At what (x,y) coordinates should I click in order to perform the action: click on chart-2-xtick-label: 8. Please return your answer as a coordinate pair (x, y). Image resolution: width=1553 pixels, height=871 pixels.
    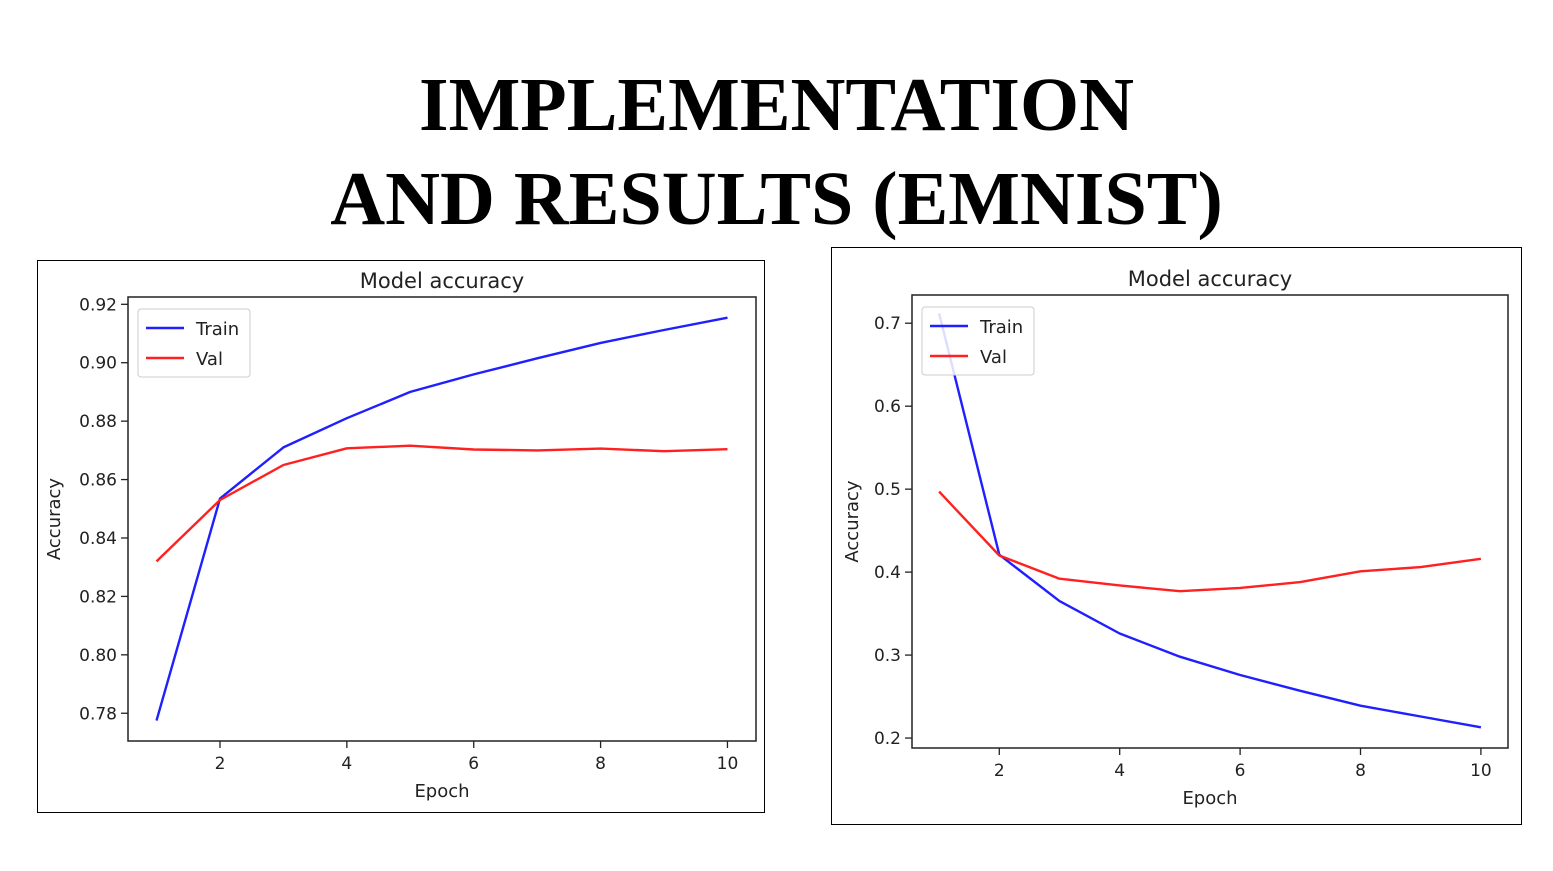
    Looking at the image, I should click on (1360, 771).